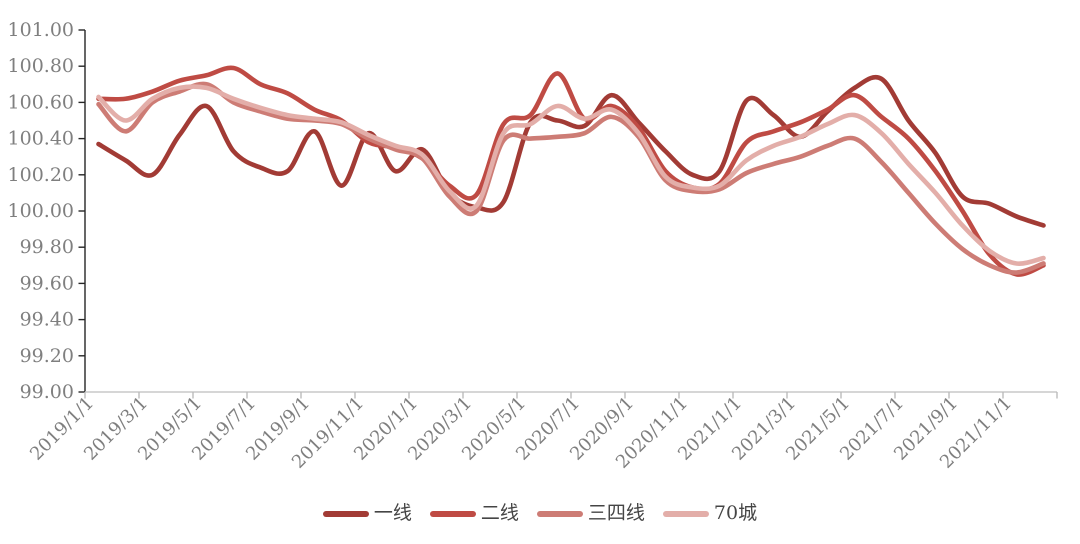 This screenshot has height=544, width=1080. Describe the element at coordinates (616, 513) in the screenshot. I see `legend-label-sansixian: 三四线` at that location.